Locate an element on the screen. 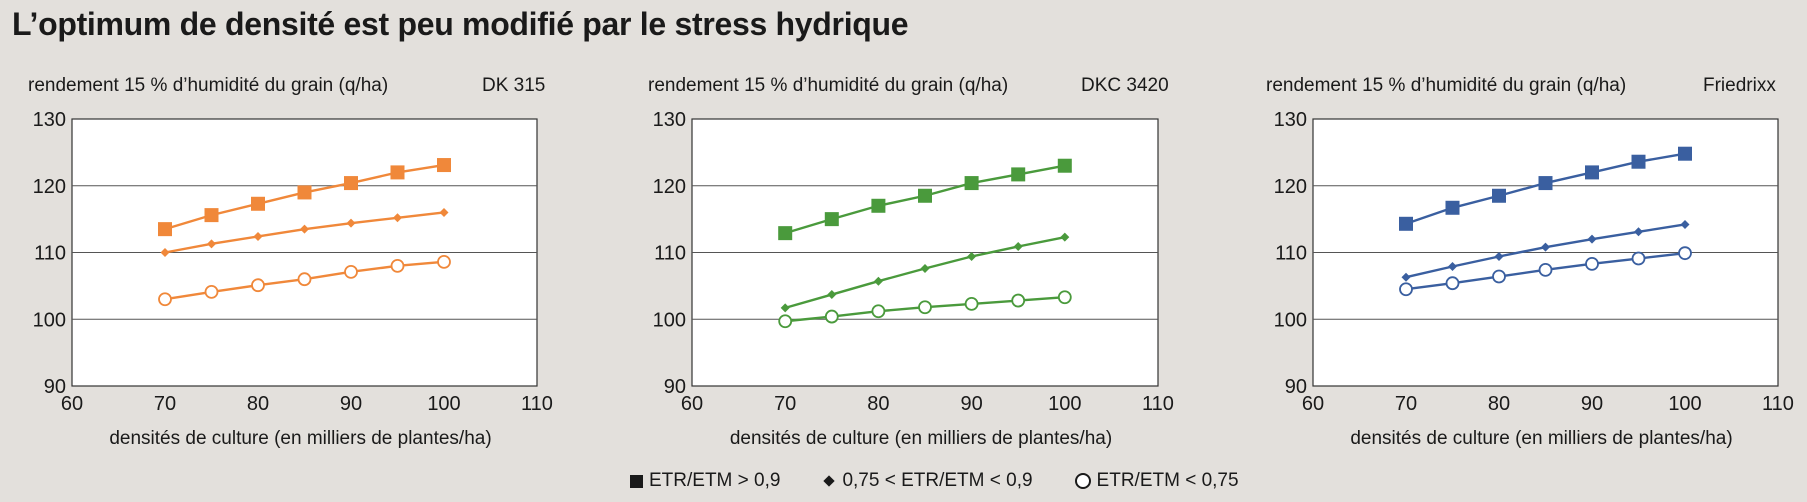 This screenshot has height=502, width=1807. chart-title: DKC 3420 is located at coordinates (1125, 85).